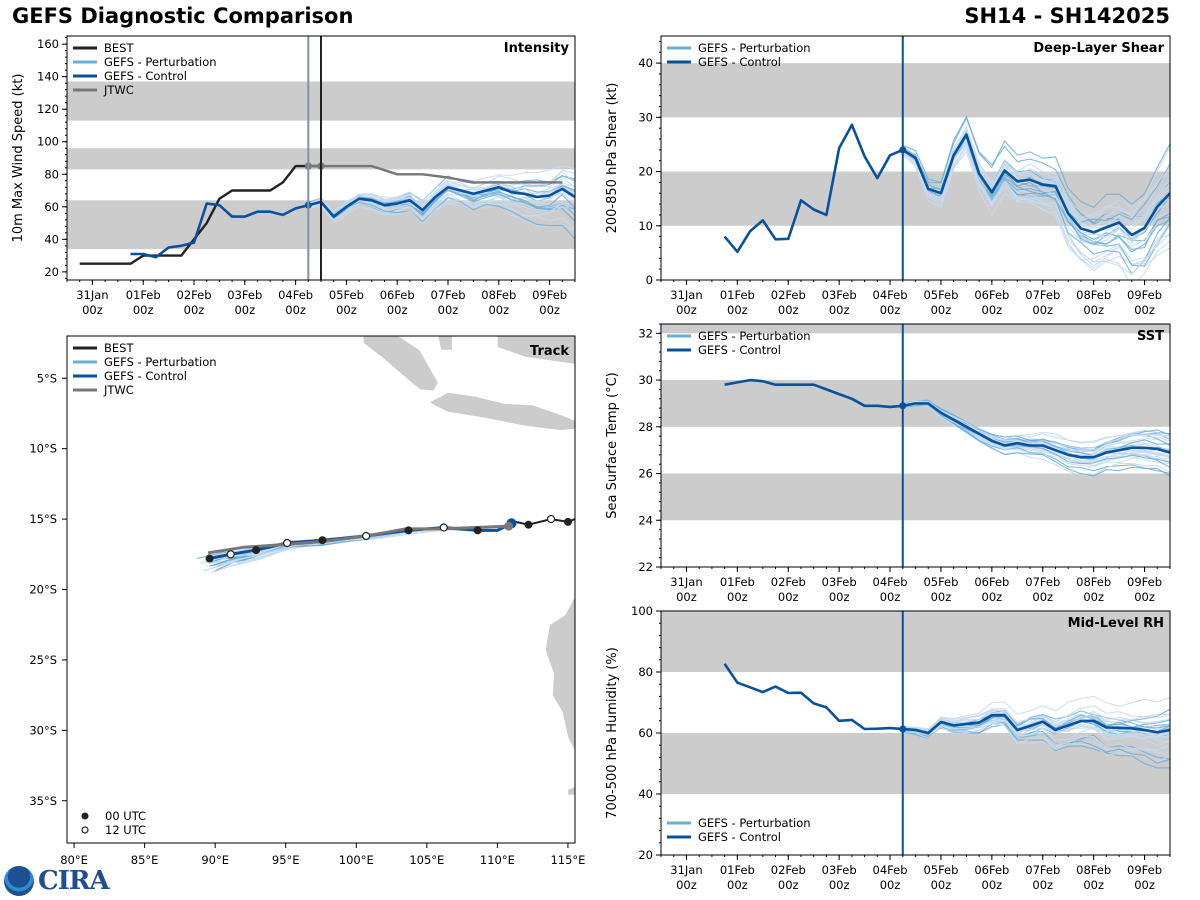  What do you see at coordinates (1116, 623) in the screenshot?
I see `panel-title: Mid-Level RH` at bounding box center [1116, 623].